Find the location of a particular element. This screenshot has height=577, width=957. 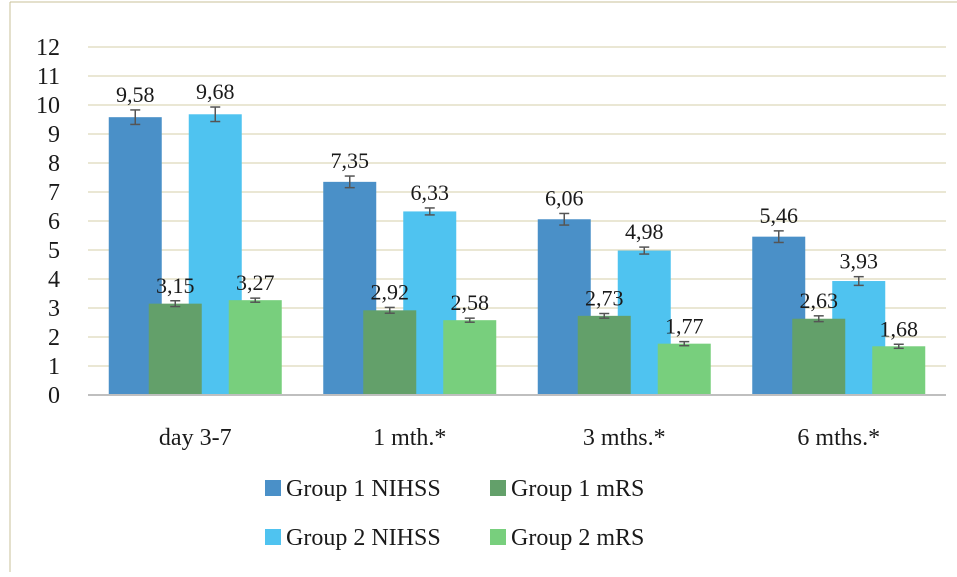

y-tick-label: 12 is located at coordinates (48, 48).